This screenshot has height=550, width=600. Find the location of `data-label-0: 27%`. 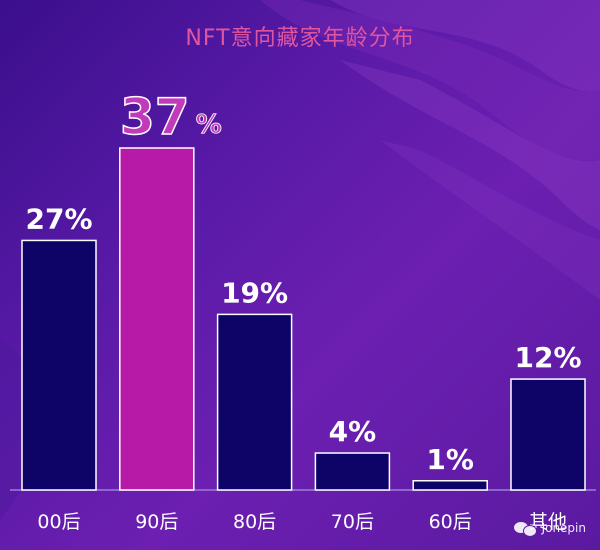

data-label-0: 27% is located at coordinates (58, 218).